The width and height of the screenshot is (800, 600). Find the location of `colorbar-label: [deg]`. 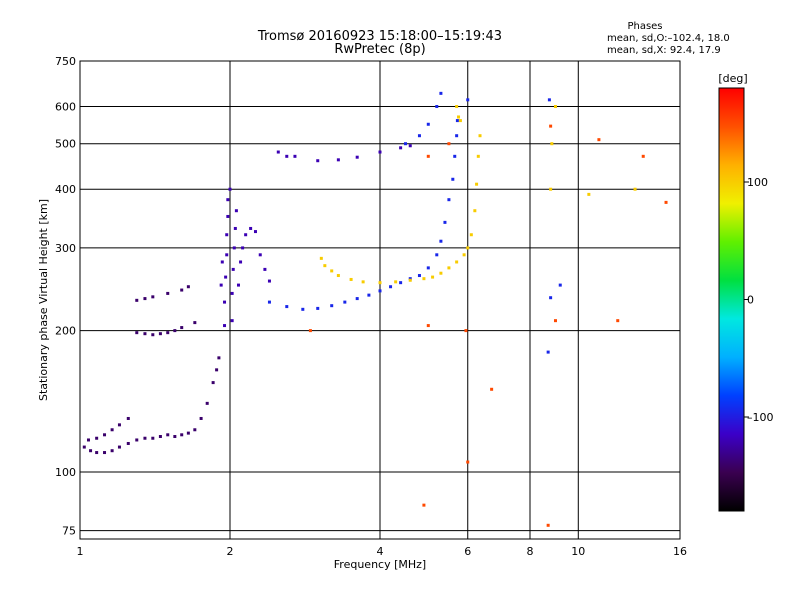

colorbar-label: [deg] is located at coordinates (732, 78).